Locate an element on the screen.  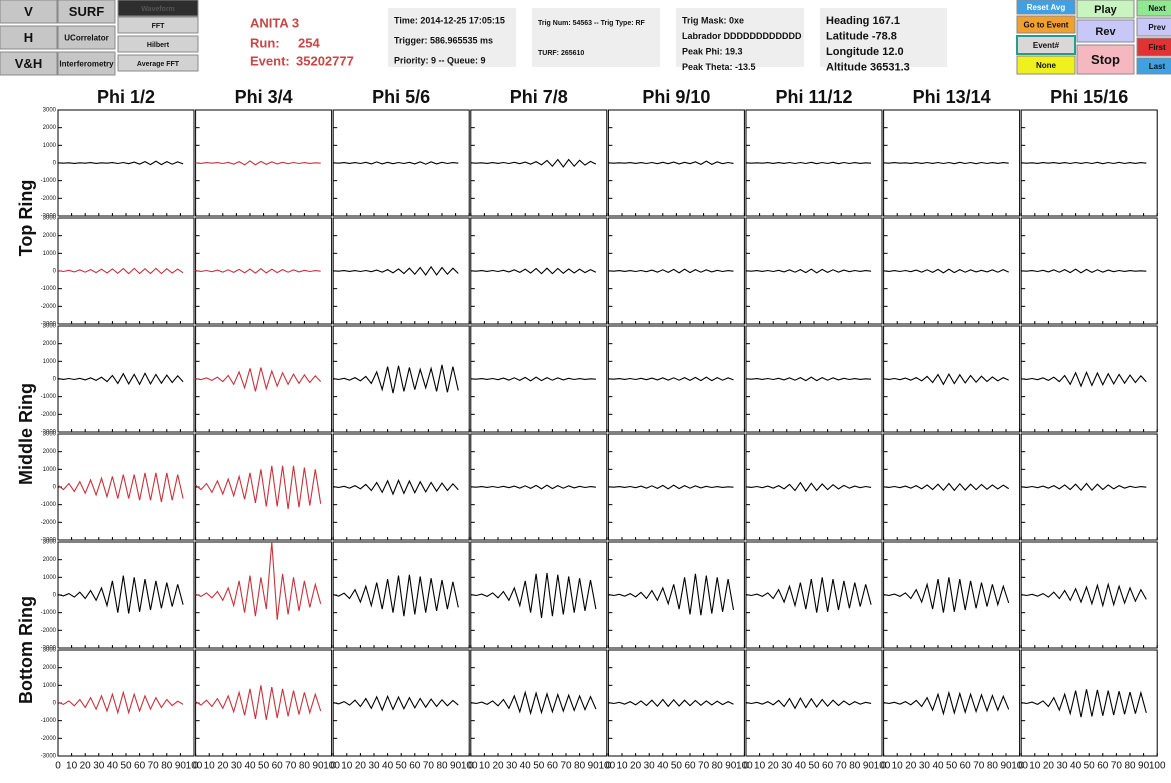
y-tick-label: -2000 is located at coordinates (49, 307).